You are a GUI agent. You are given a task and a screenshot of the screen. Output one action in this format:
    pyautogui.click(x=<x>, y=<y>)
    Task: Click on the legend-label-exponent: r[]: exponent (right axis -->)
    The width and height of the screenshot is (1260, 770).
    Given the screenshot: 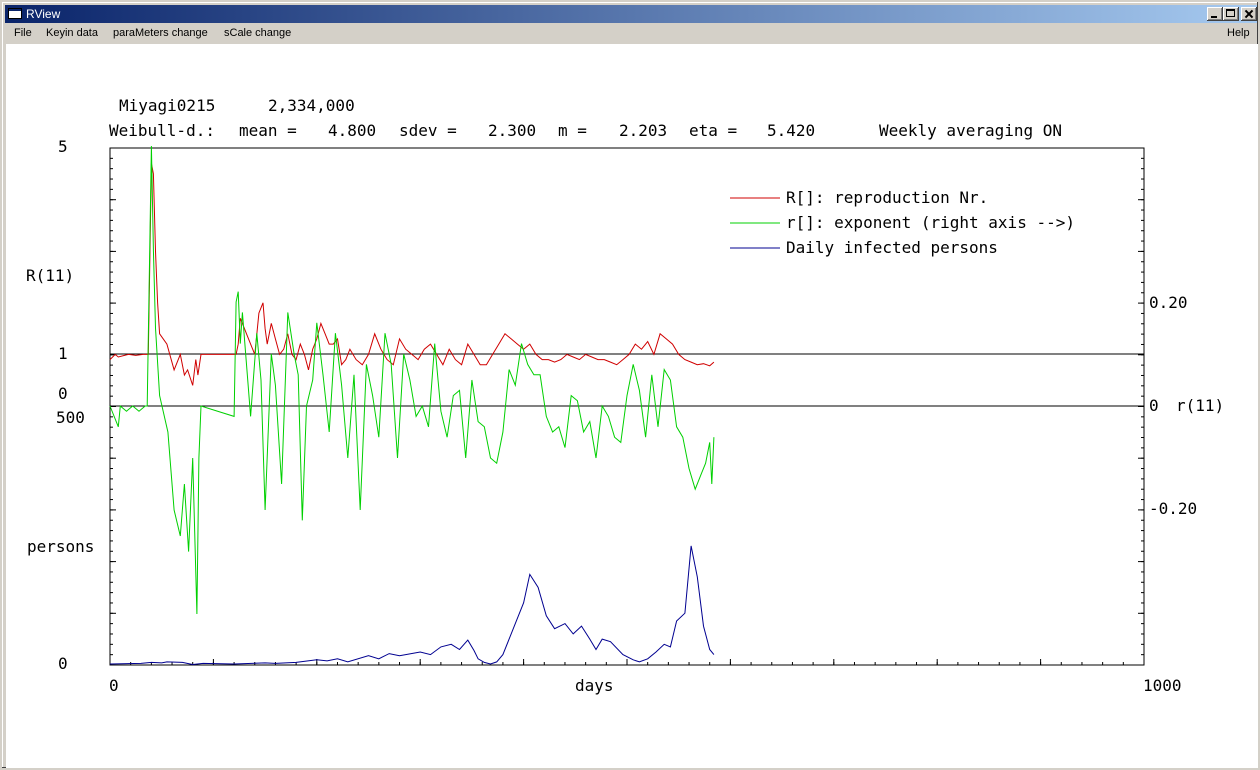 What is the action you would take?
    pyautogui.click(x=930, y=222)
    